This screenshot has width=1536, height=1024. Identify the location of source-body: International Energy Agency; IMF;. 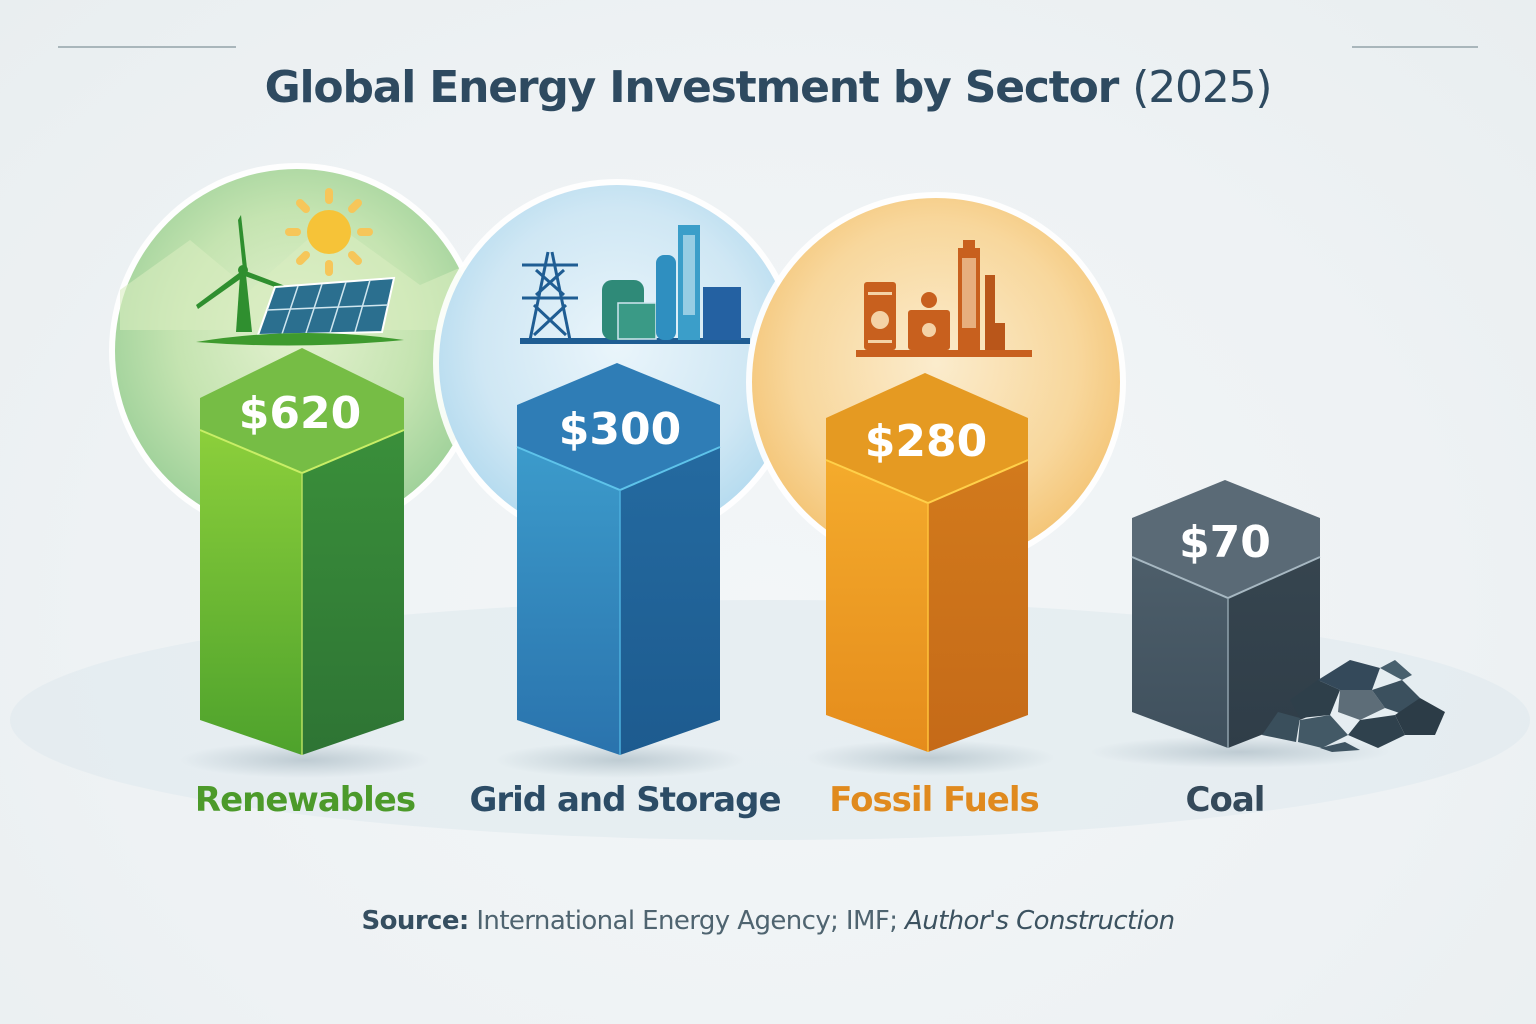
(687, 921).